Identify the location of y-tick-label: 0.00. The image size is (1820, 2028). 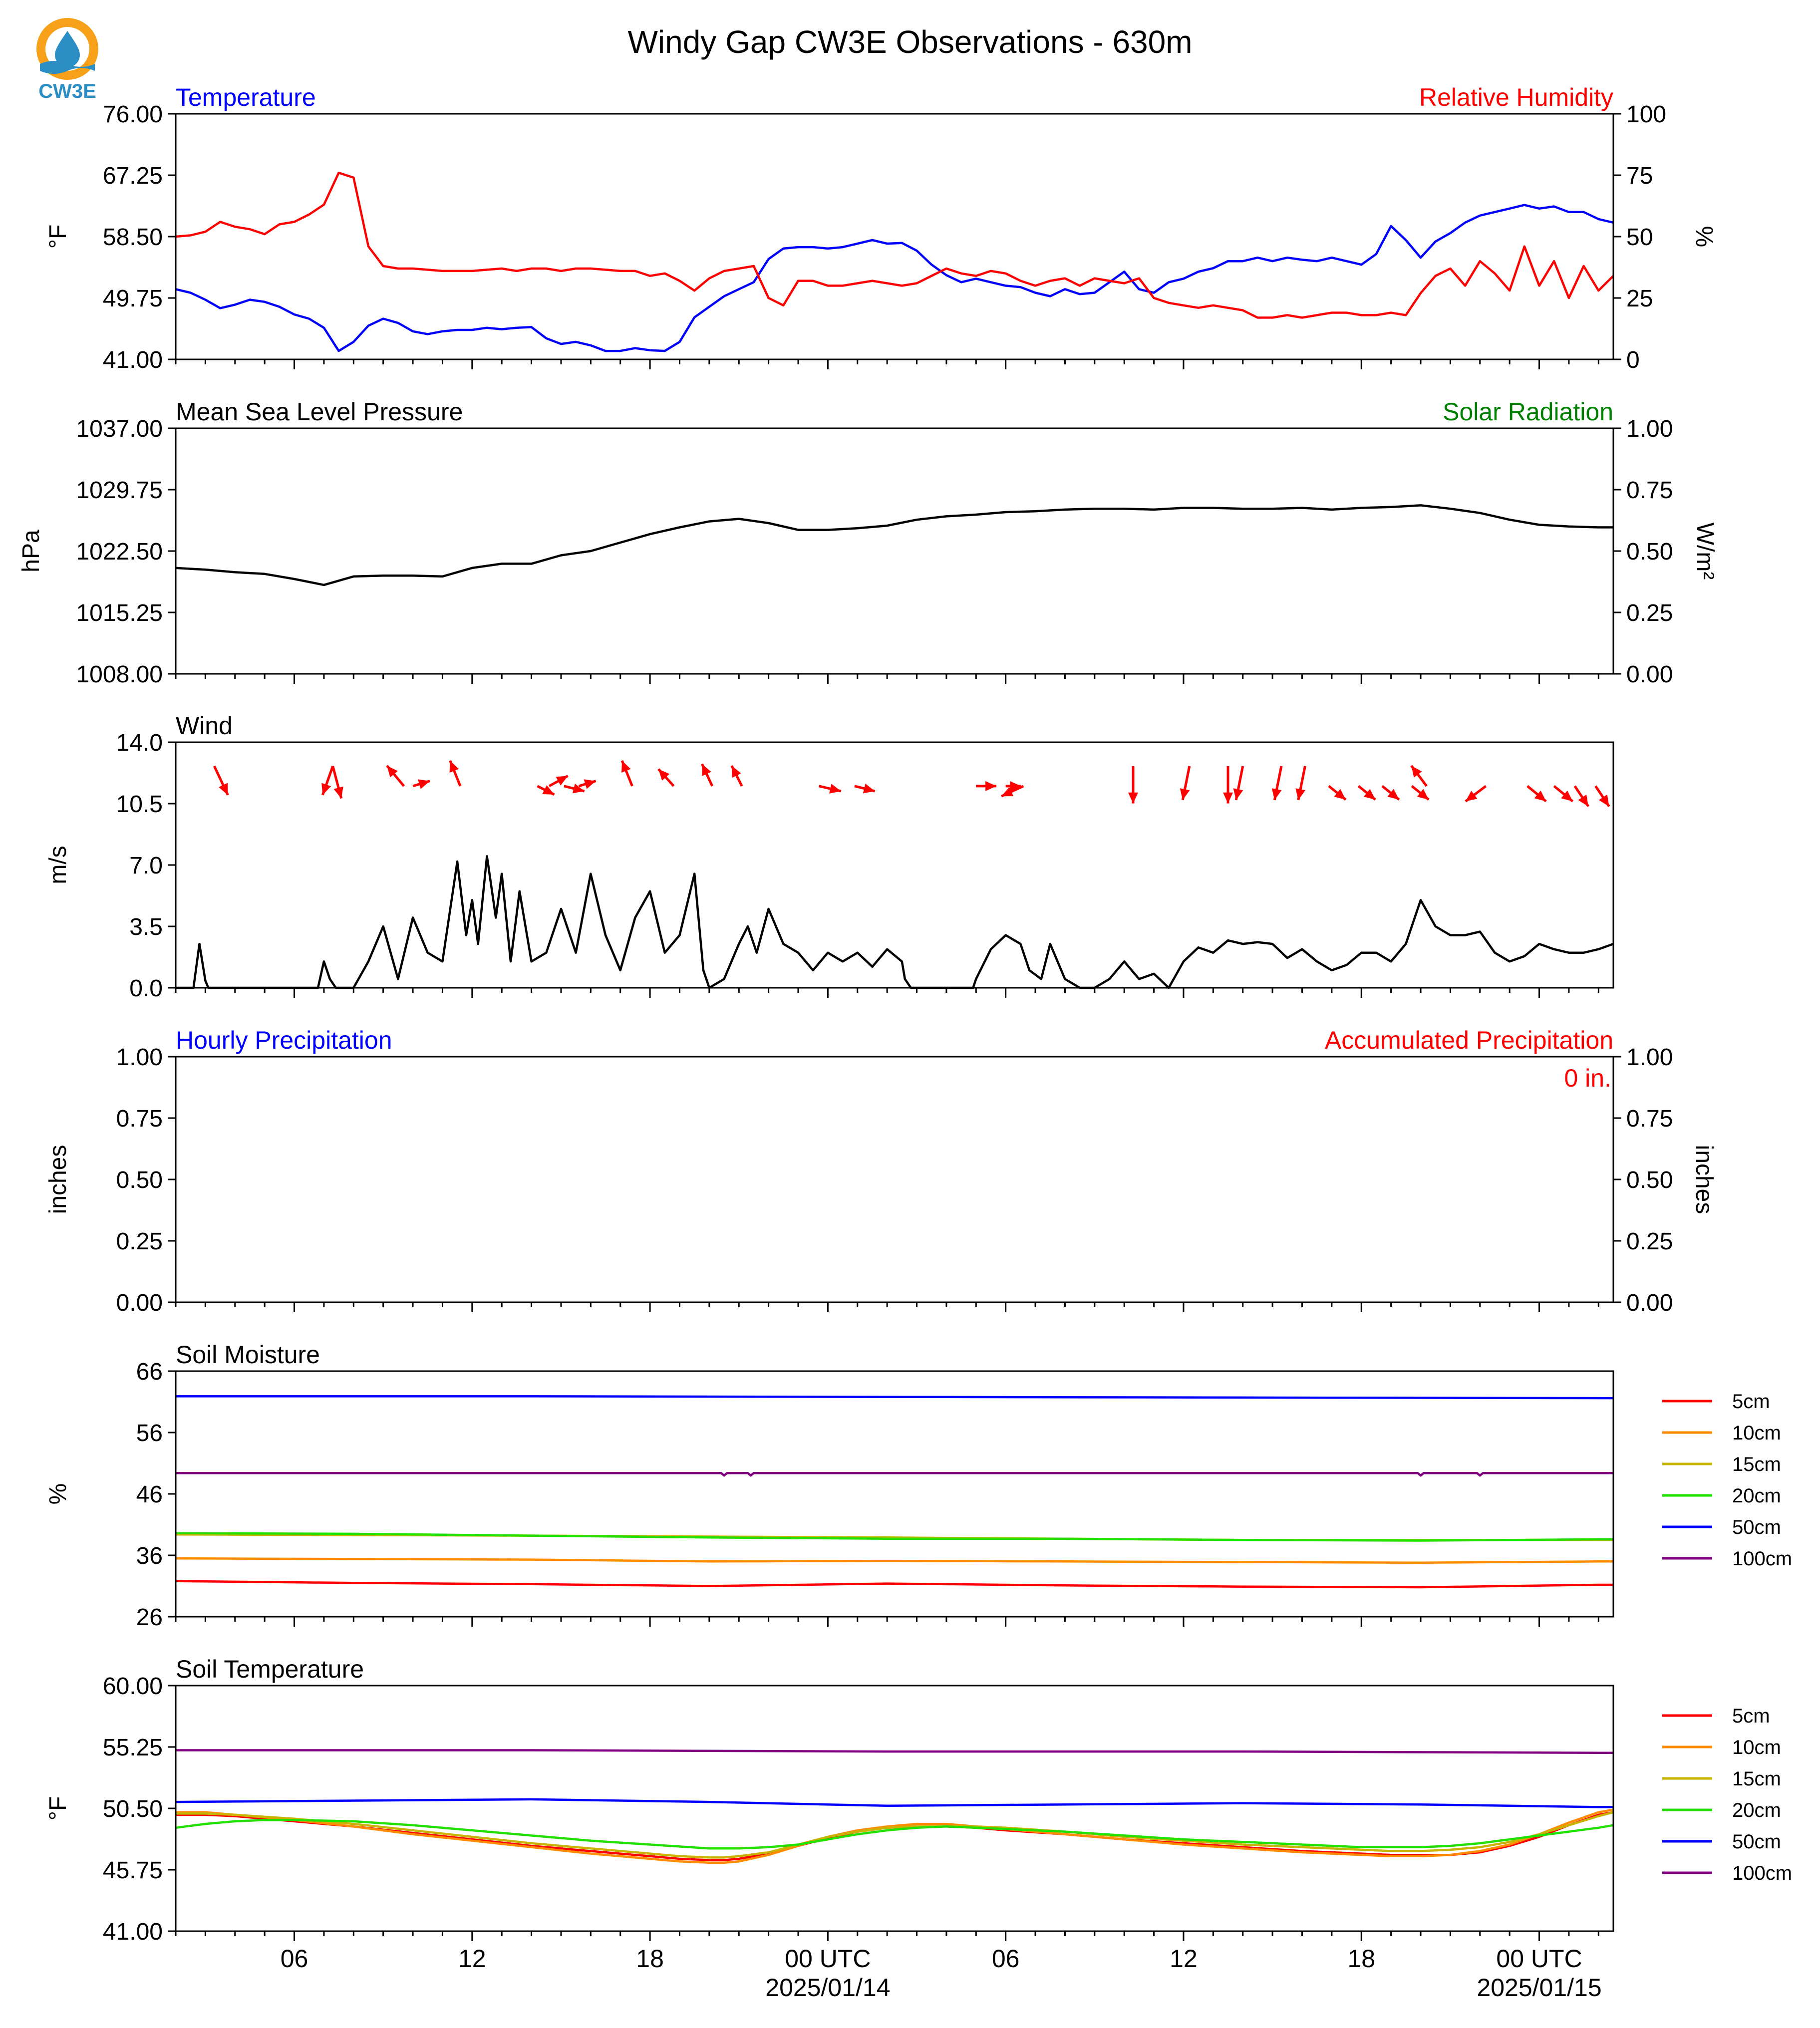
(139, 1303).